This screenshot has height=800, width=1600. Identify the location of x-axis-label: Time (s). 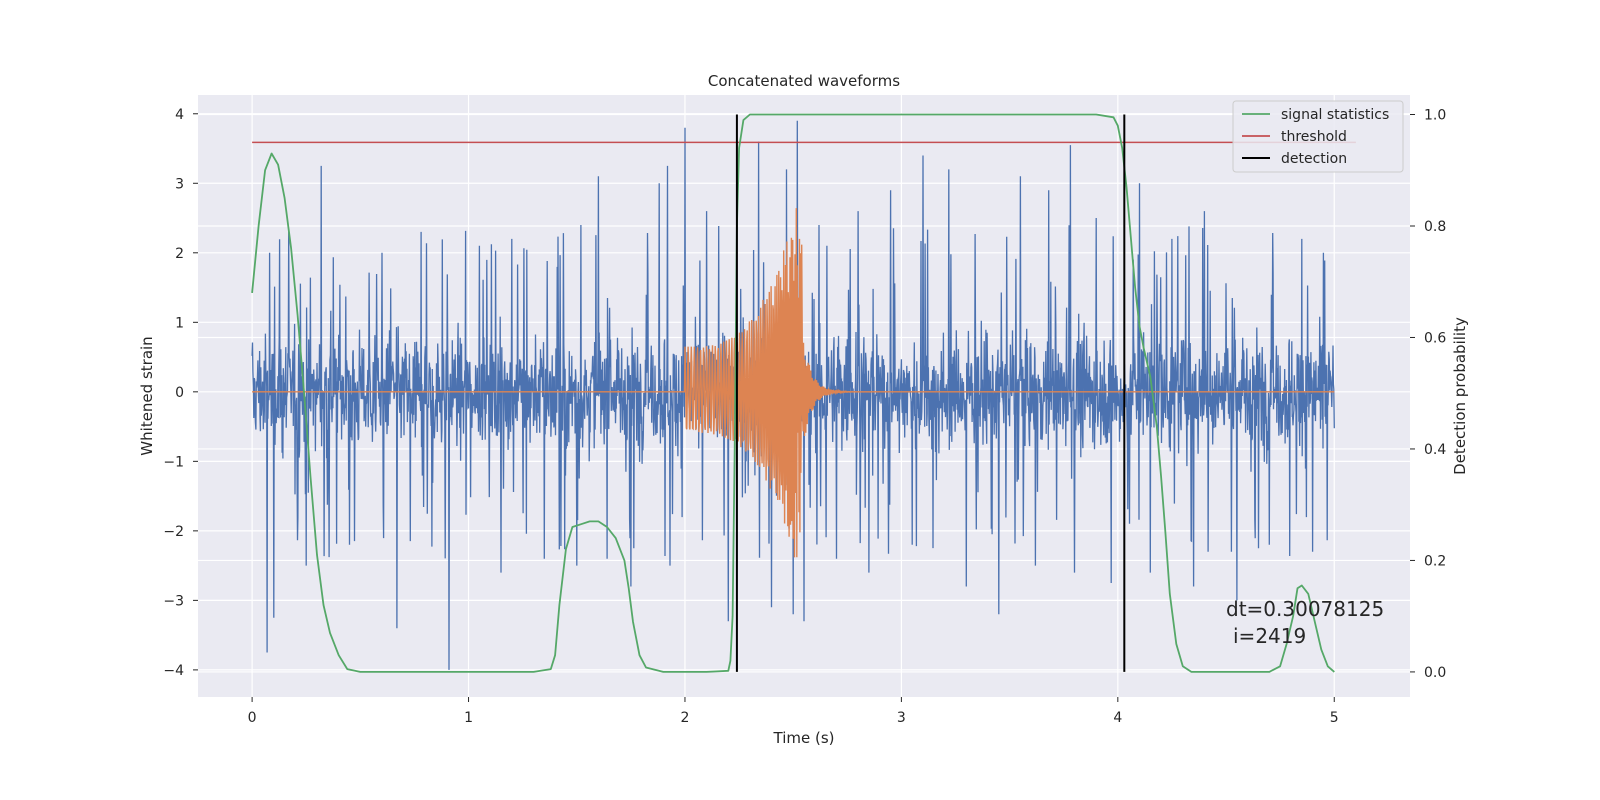
(804, 738).